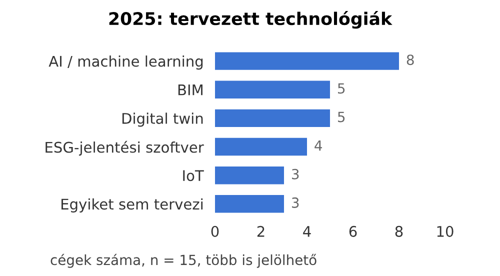 This screenshot has height=276, width=500. Describe the element at coordinates (445, 231) in the screenshot. I see `x-tick-label: 10` at that location.